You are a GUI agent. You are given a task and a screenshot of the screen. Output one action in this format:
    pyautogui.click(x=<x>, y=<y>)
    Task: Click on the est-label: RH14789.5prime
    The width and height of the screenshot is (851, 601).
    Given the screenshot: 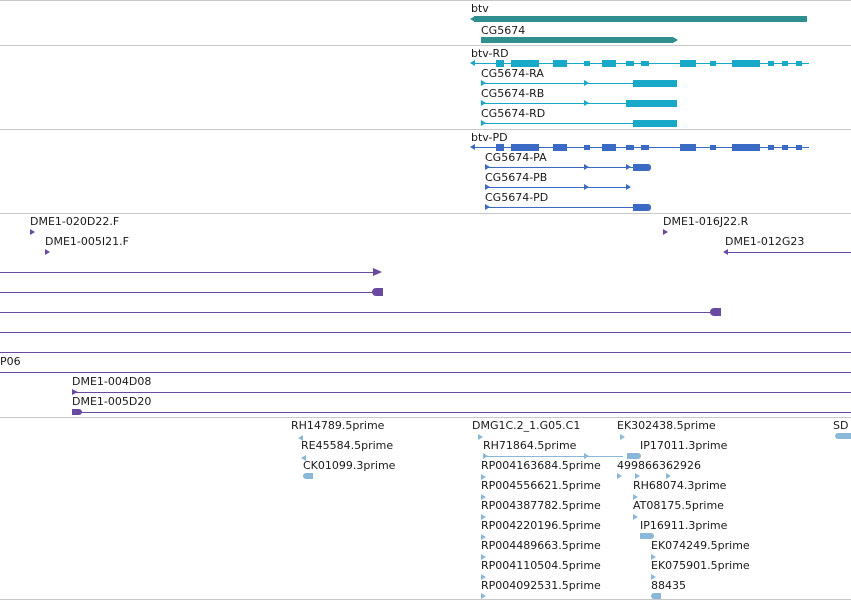 What is the action you would take?
    pyautogui.click(x=338, y=425)
    